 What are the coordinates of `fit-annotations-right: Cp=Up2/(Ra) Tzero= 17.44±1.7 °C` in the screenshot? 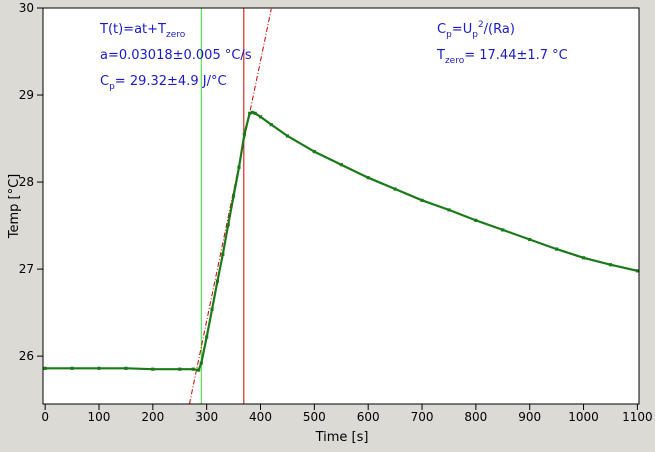 It's located at (502, 43).